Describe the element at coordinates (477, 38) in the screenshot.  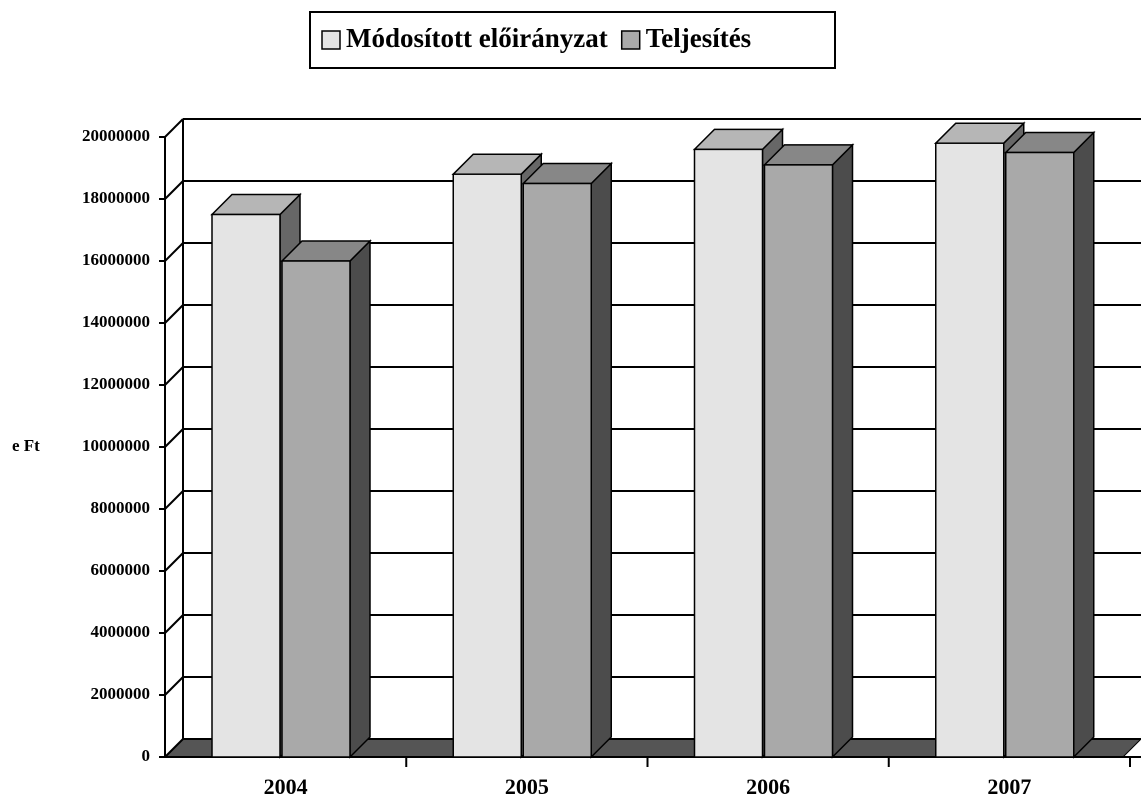
I see `legend-label: Módosított előirányzat` at that location.